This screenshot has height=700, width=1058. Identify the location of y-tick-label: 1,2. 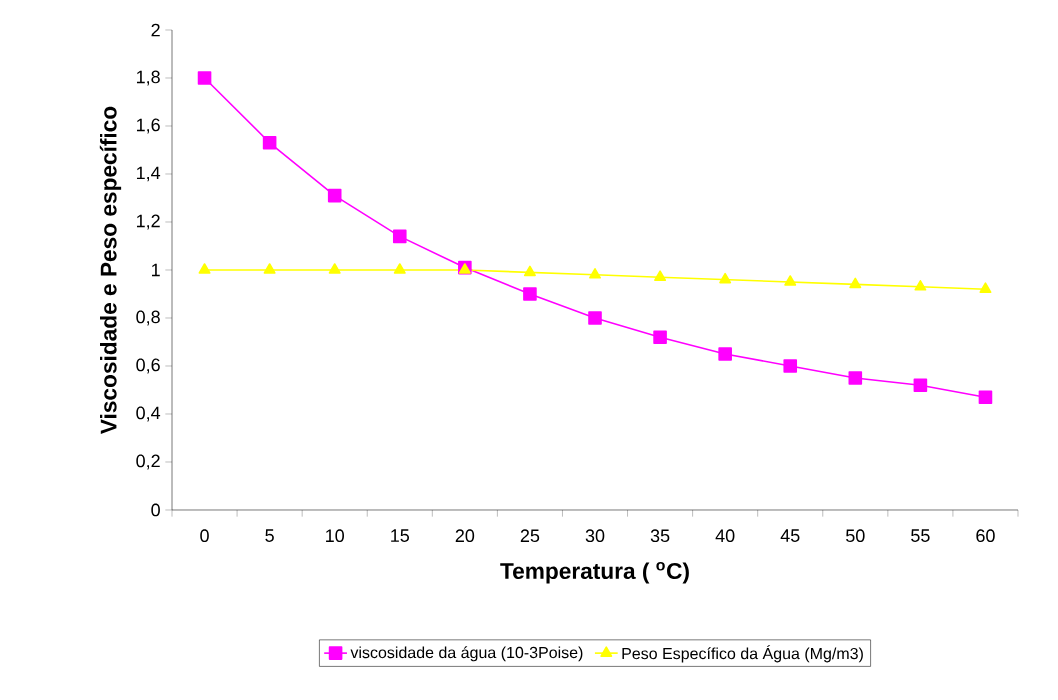
(148, 222).